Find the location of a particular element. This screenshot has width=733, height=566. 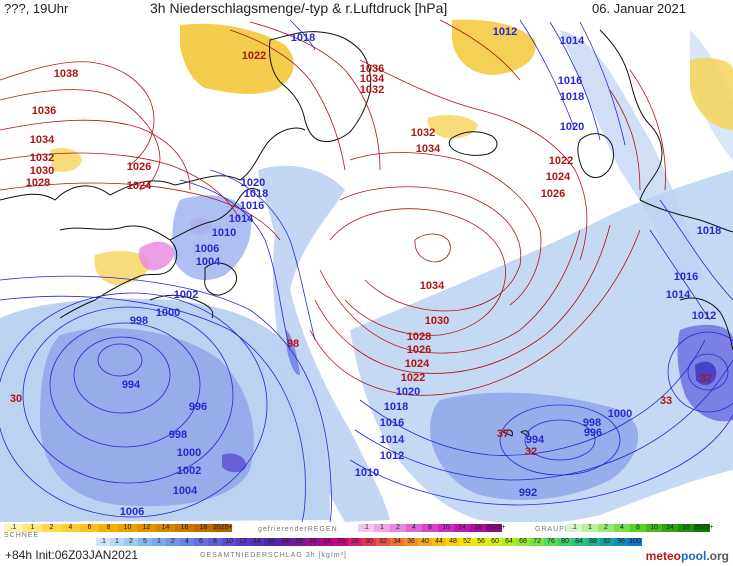

legend-swatch: 28 is located at coordinates (355, 542).